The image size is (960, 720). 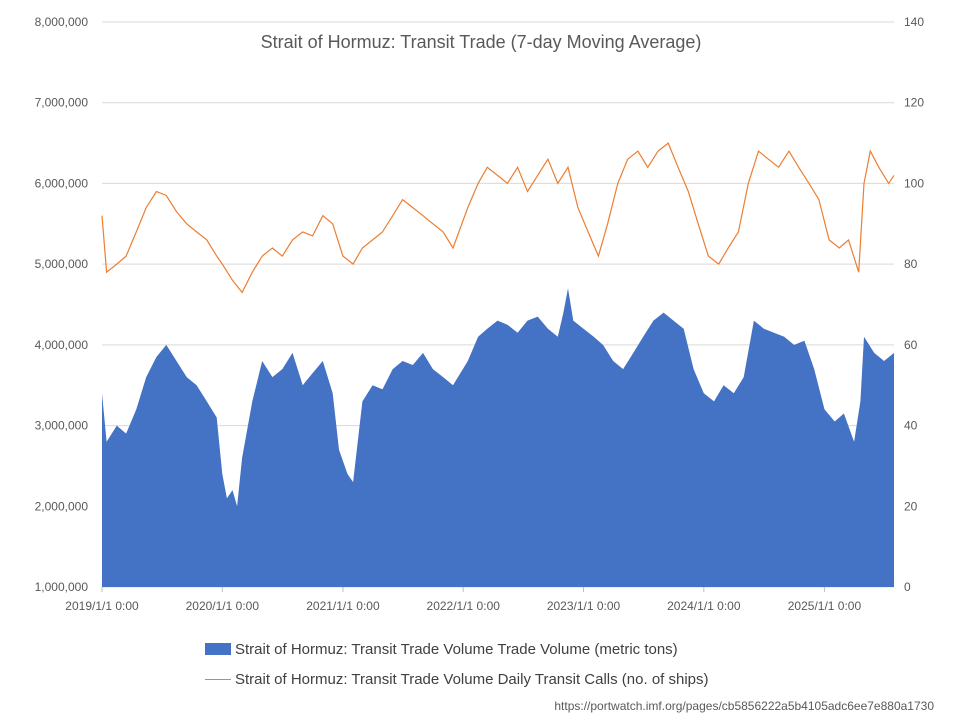 I want to click on x-tick-label: 2020/1/1 0:00, so click(x=223, y=606).